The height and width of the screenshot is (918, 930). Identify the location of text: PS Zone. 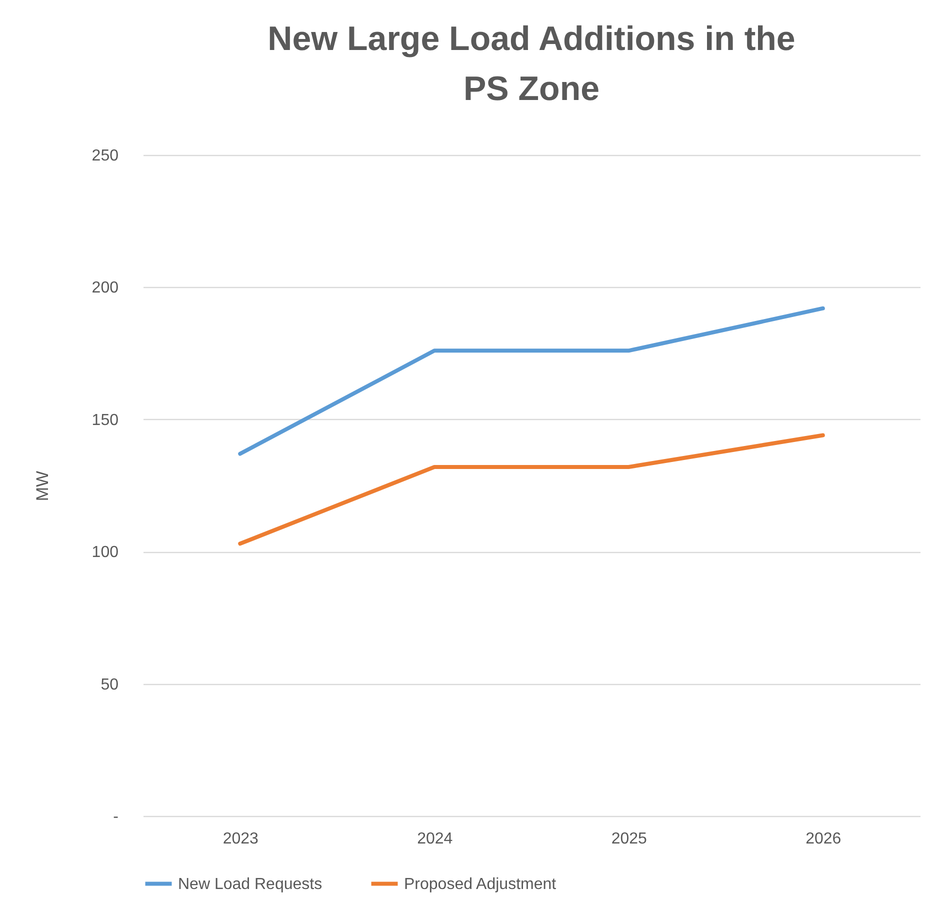
(531, 89).